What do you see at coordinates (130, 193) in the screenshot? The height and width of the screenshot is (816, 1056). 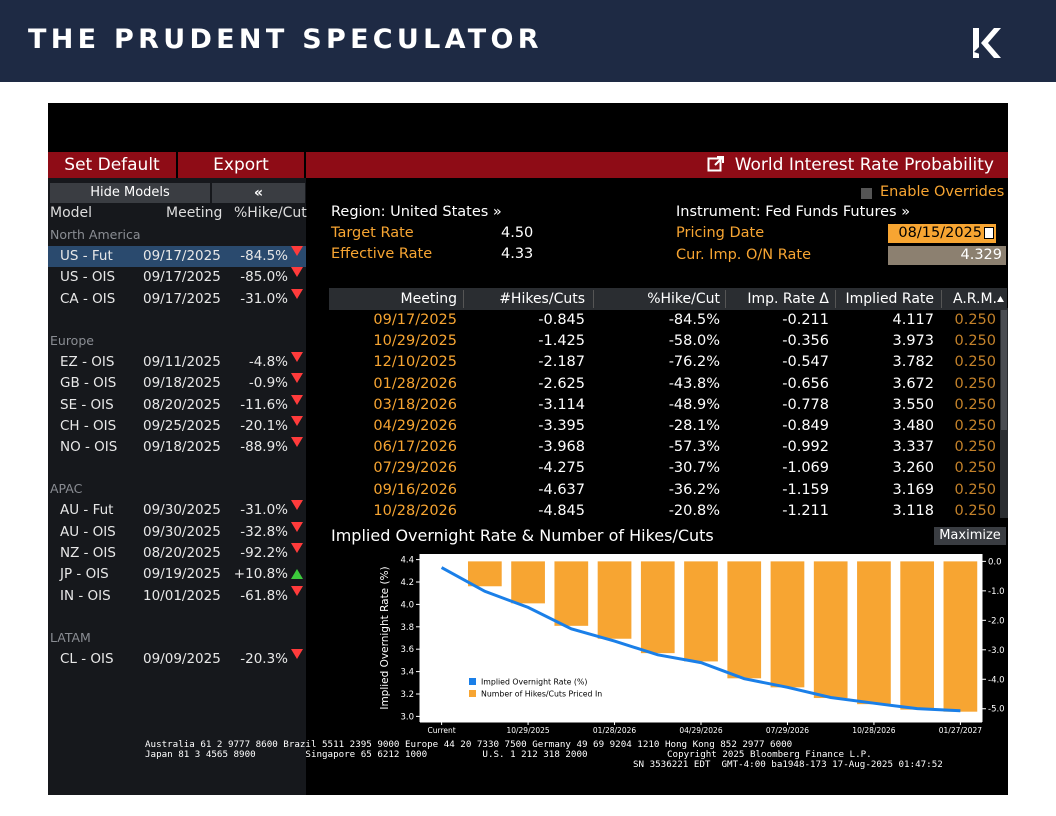 I see `hide-models-button: Hide Models` at bounding box center [130, 193].